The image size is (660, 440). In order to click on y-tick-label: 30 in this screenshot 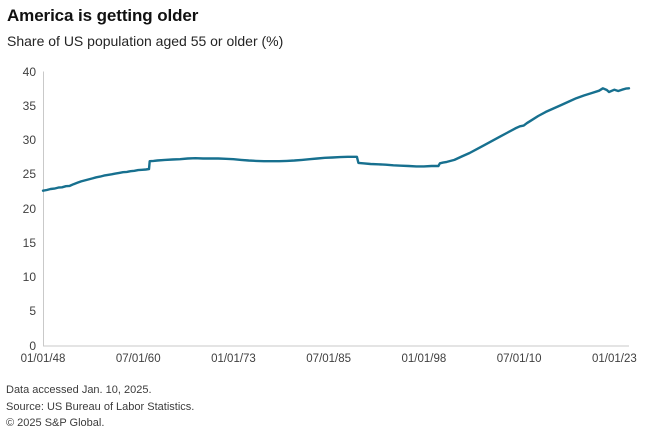, I will do `click(29, 140)`.